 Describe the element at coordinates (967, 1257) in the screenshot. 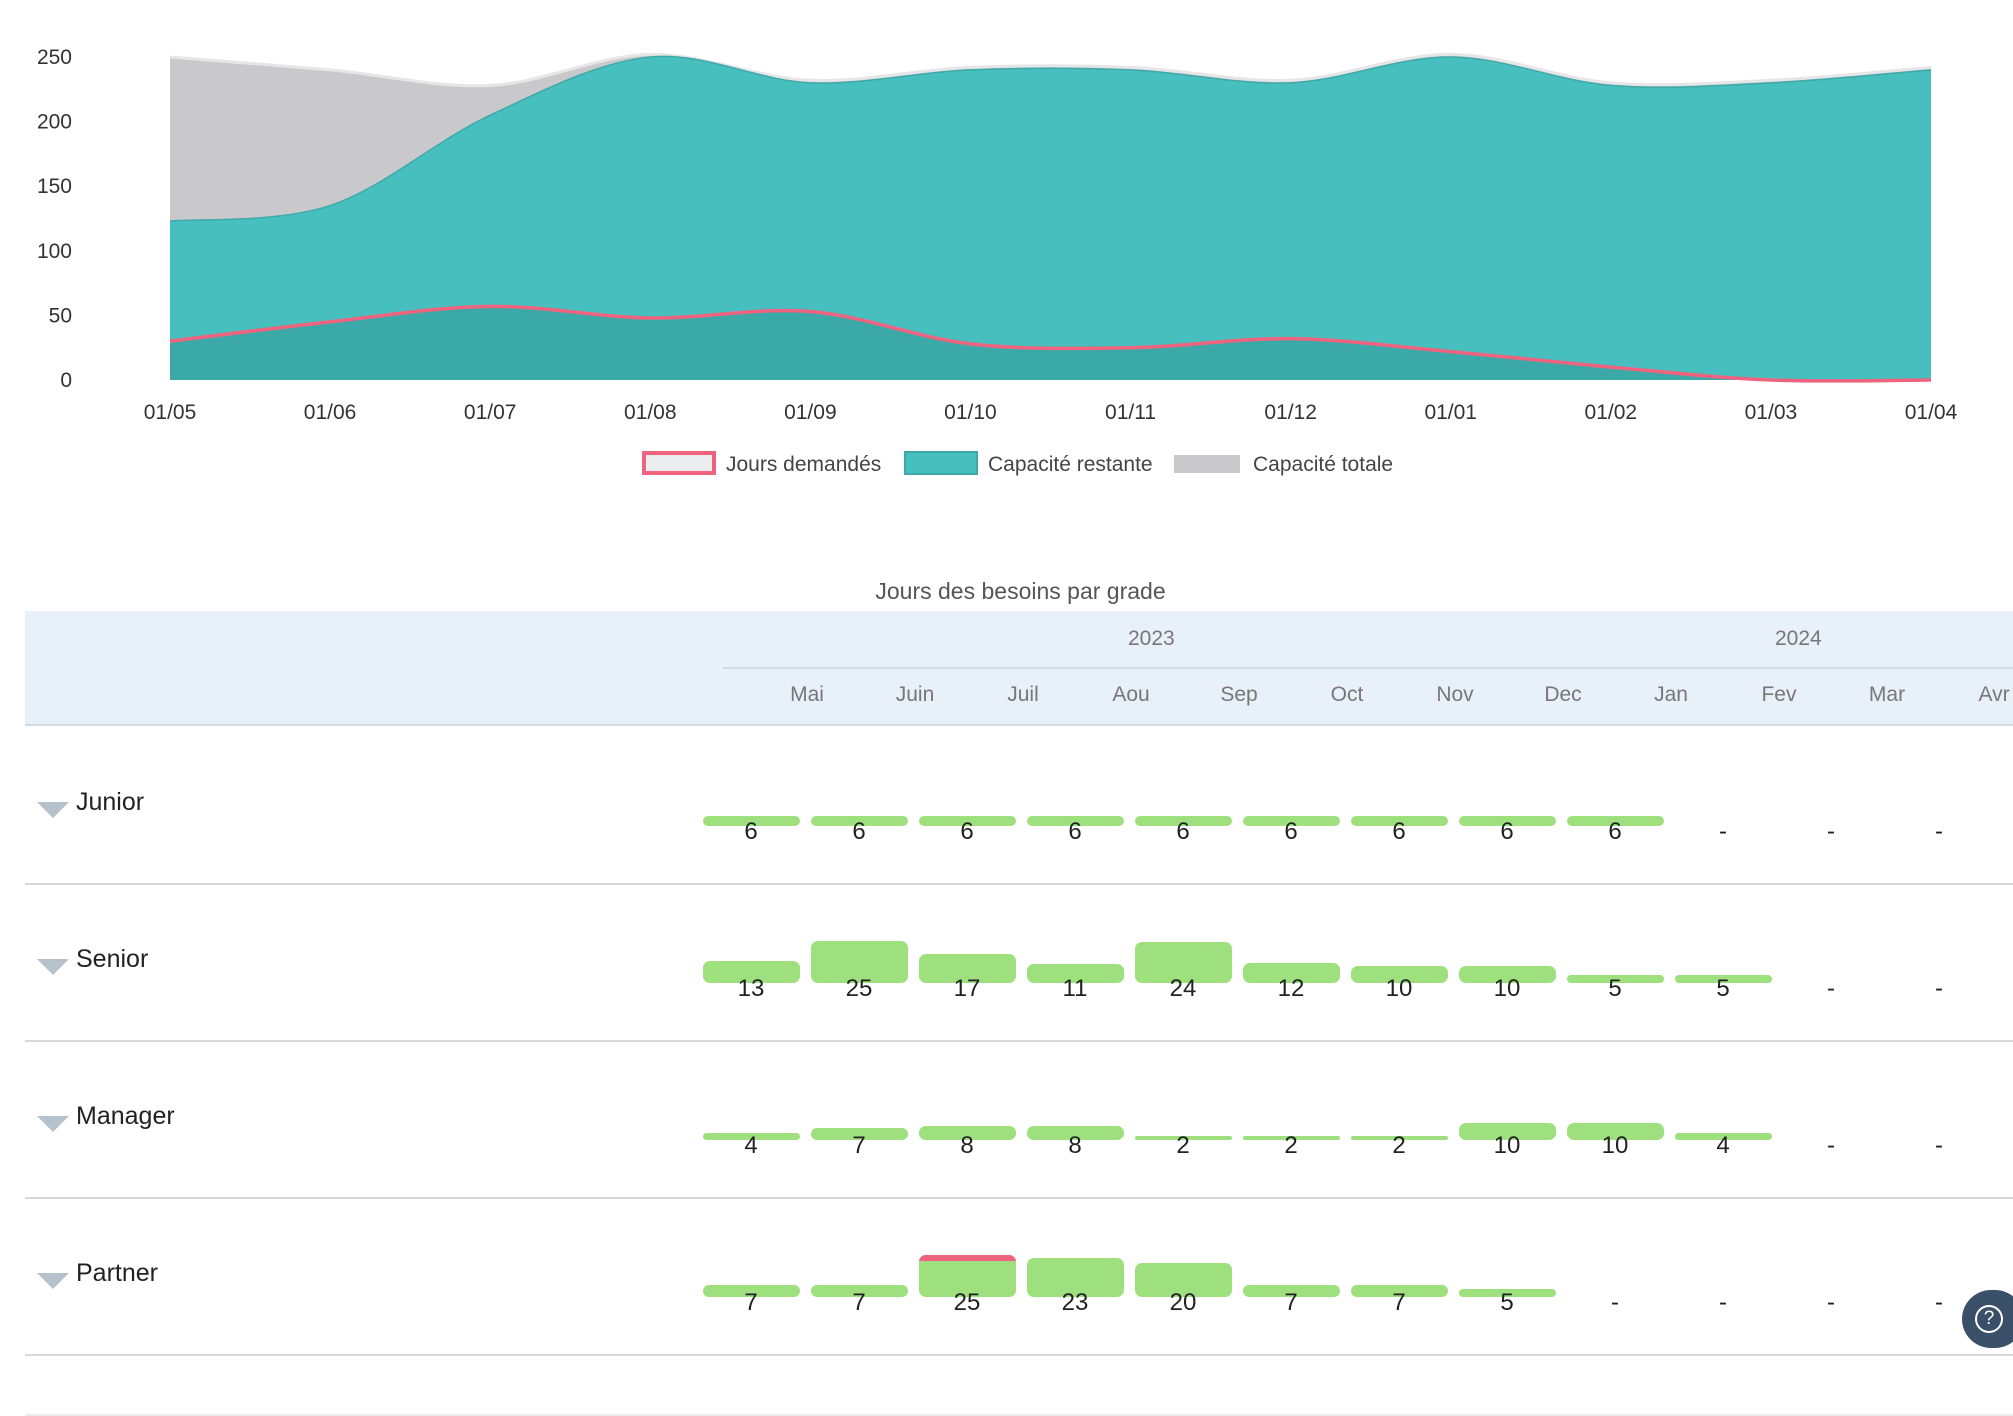

I see `bar-overflow-marker` at that location.